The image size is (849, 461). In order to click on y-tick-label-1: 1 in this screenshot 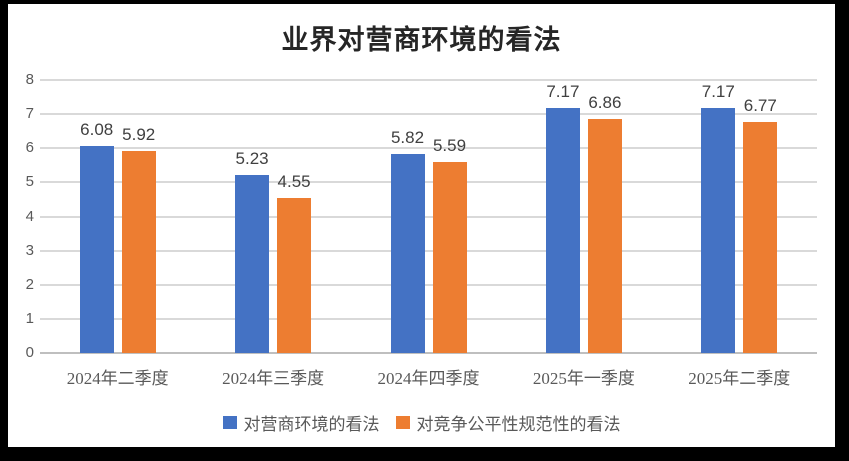, I will do `click(29, 318)`.